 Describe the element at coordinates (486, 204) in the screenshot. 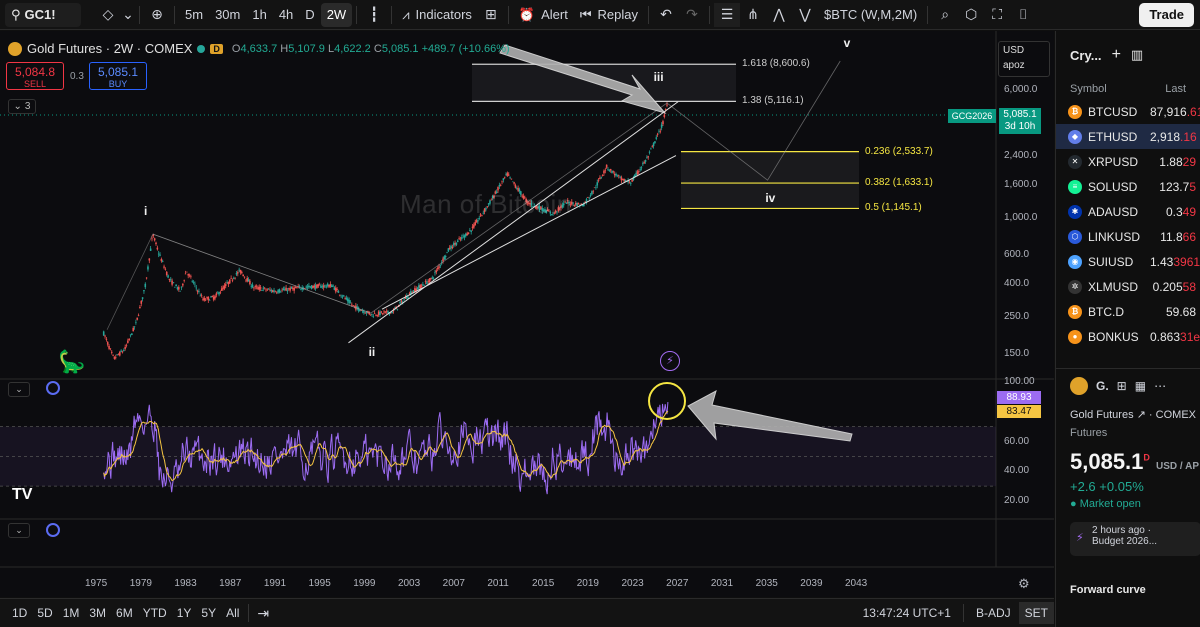

I see `watermark: Man of Bitcoin` at that location.